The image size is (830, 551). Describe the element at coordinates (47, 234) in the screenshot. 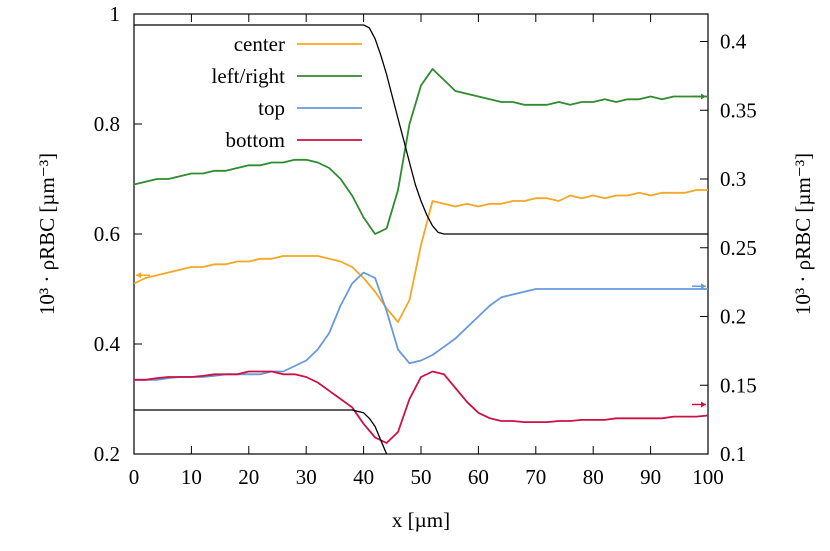

I see `y-axis-title-left: 10³ · ρRBC [µm⁻³]` at that location.